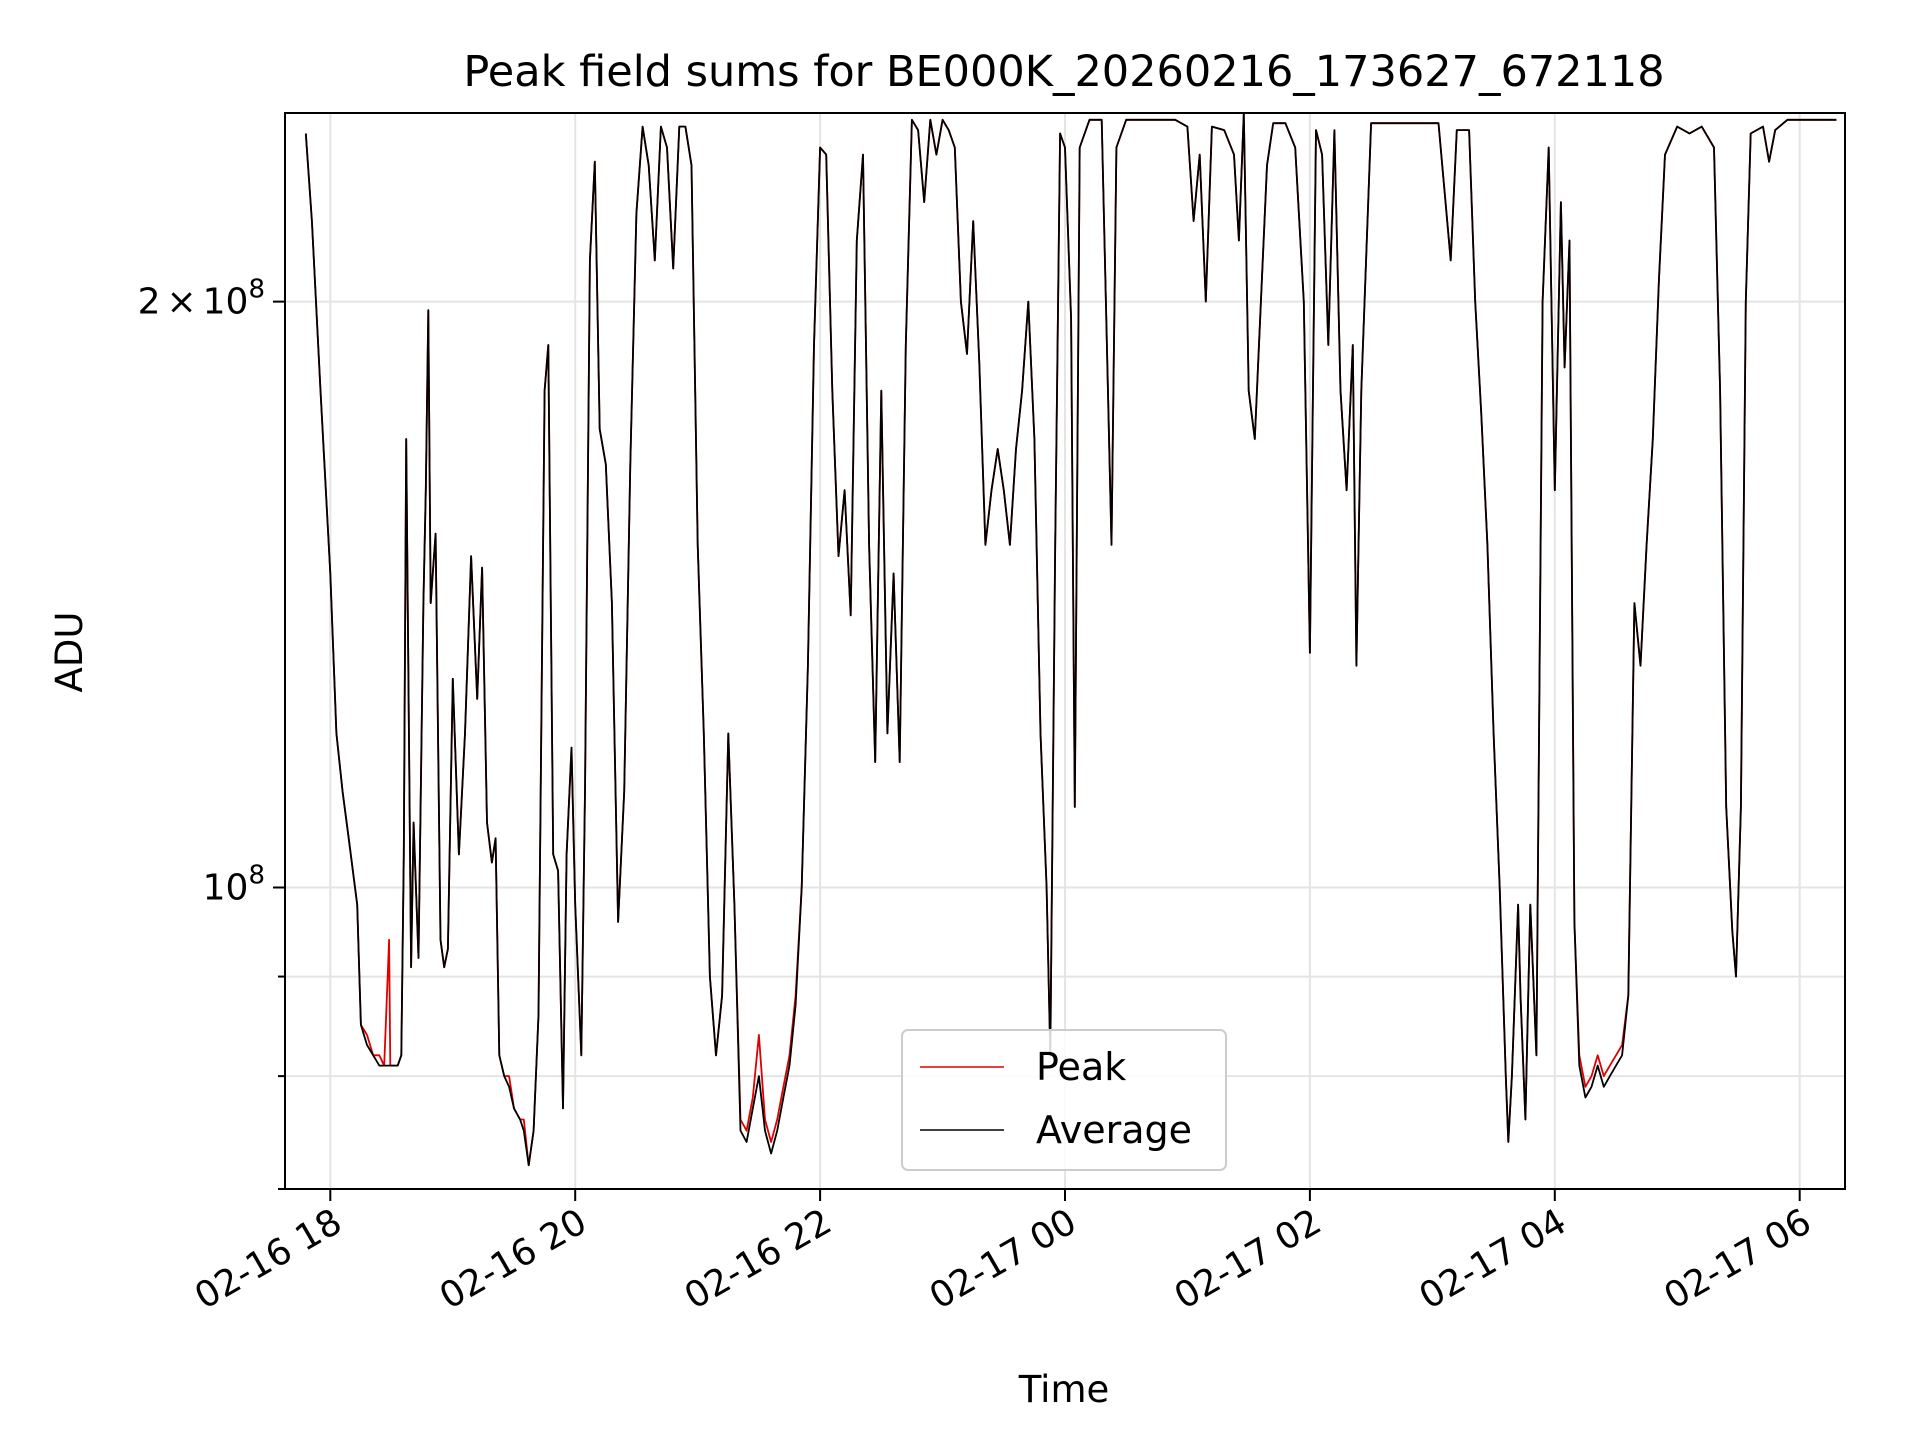 The width and height of the screenshot is (1920, 1440). What do you see at coordinates (1064, 1389) in the screenshot?
I see `x-axis-label: Time` at bounding box center [1064, 1389].